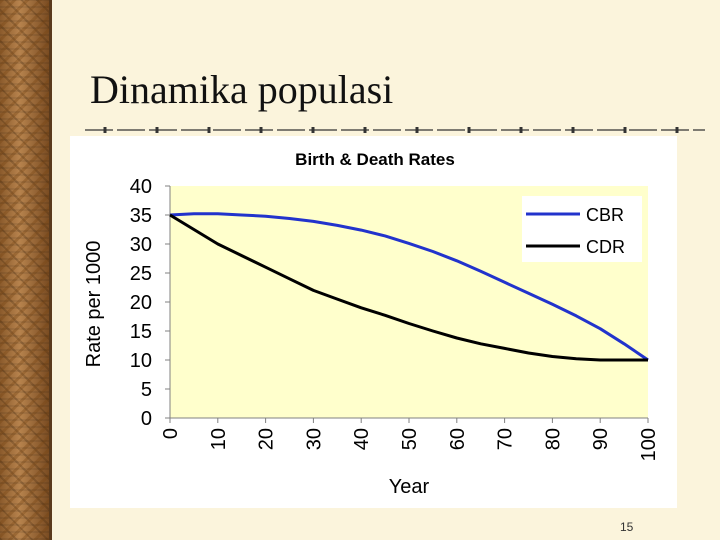 Image resolution: width=720 pixels, height=540 pixels. I want to click on legend: CBR CDR, so click(582, 229).